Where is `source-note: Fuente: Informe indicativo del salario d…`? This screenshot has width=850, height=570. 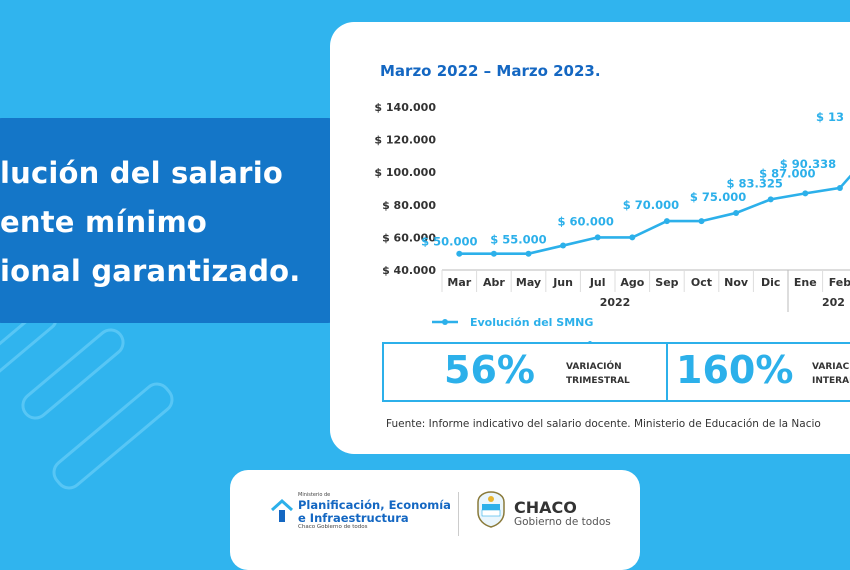 source-note: Fuente: Informe indicativo del salario d… is located at coordinates (603, 424).